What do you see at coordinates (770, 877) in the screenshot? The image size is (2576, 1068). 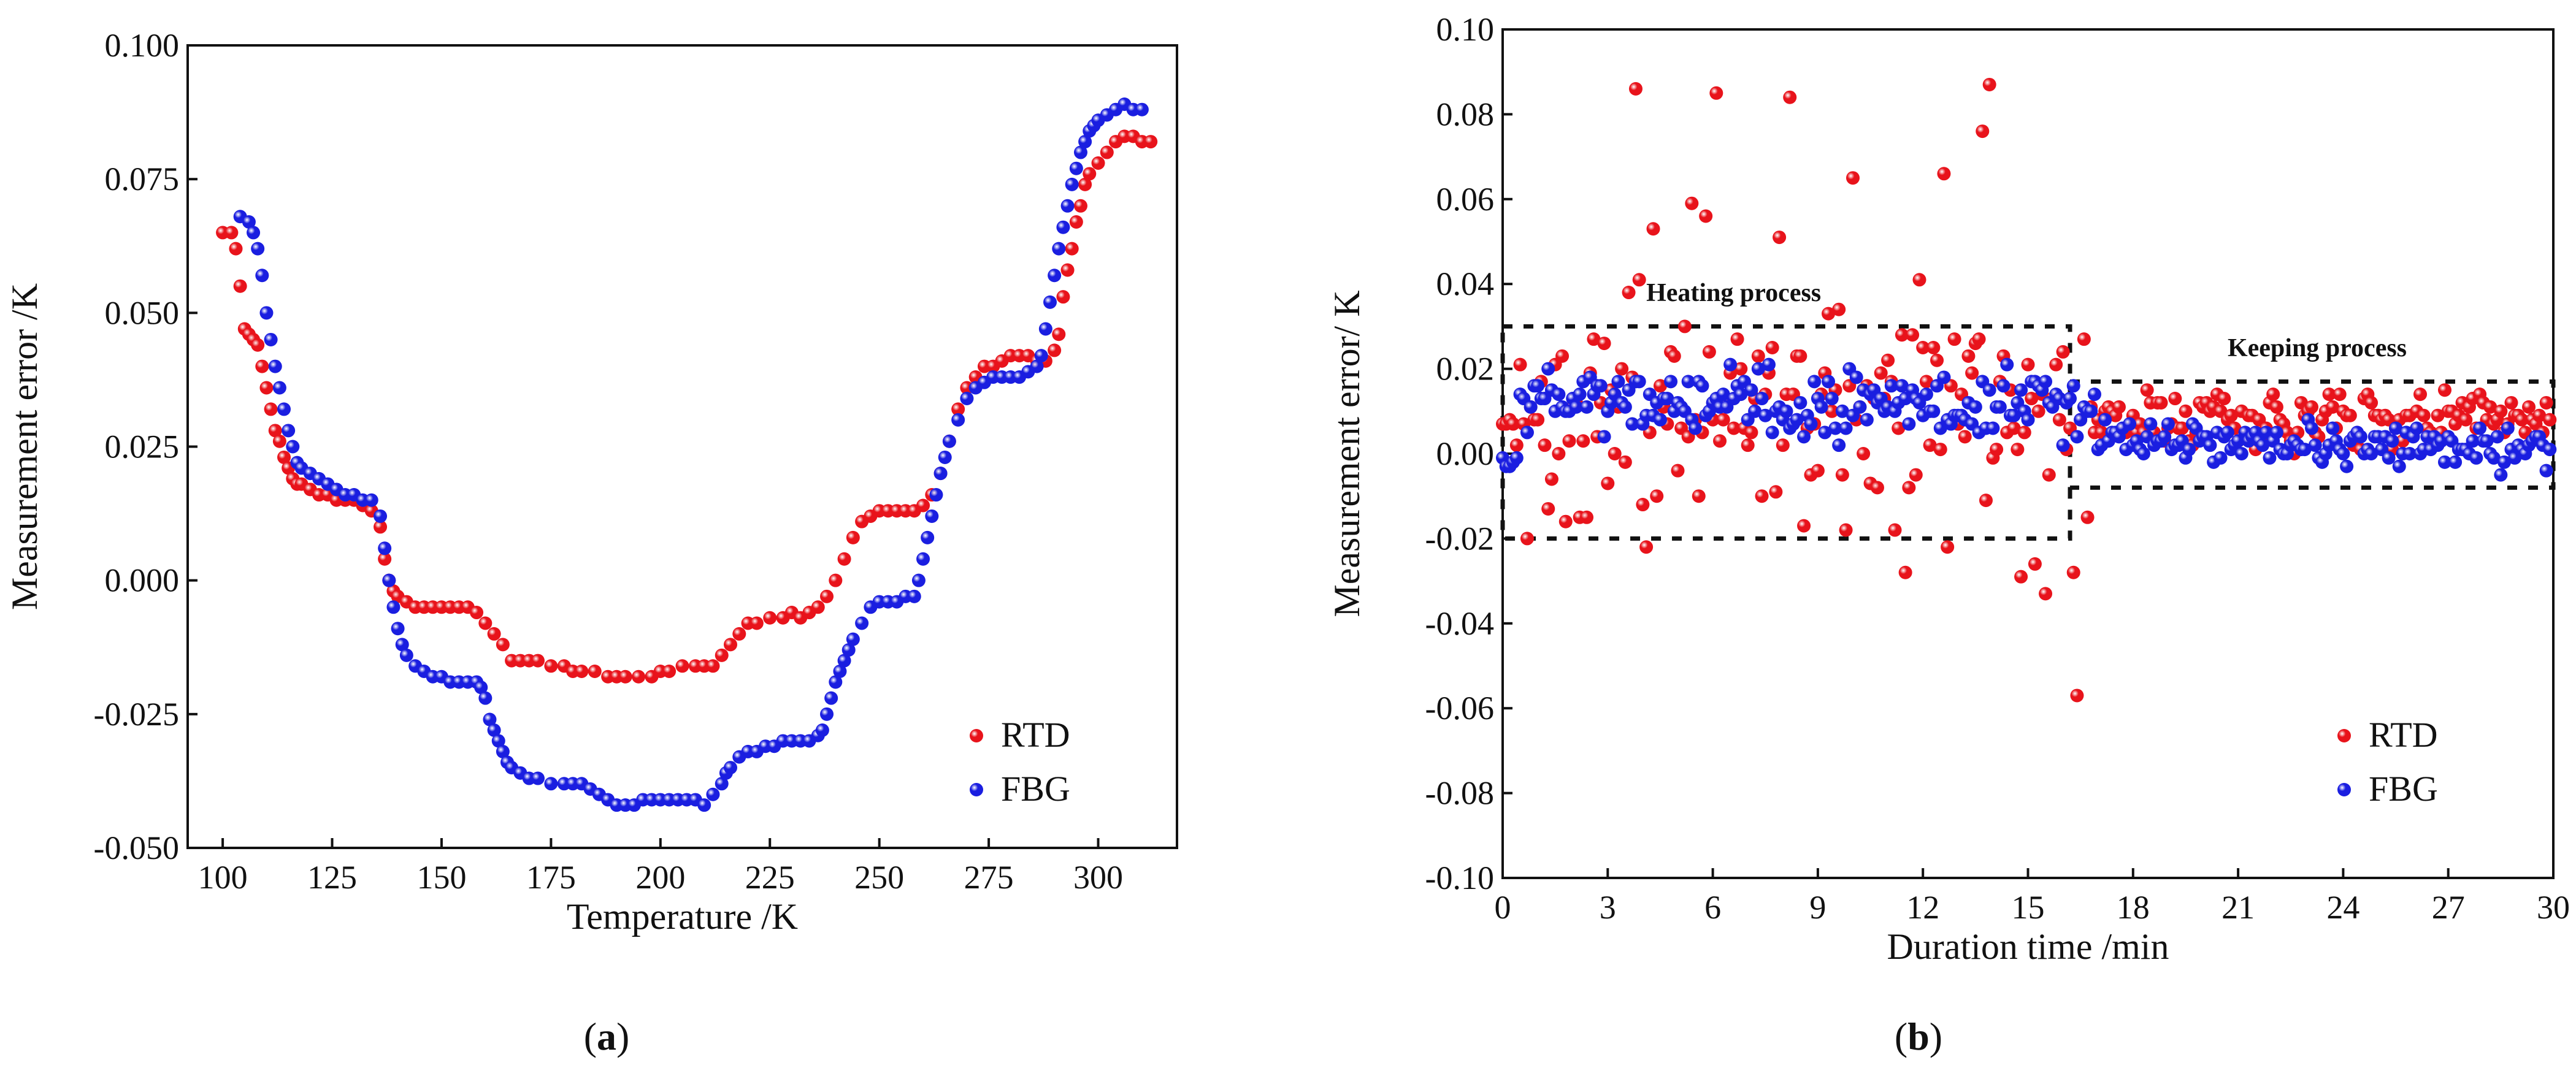 I see `a-xtick-label: 225` at bounding box center [770, 877].